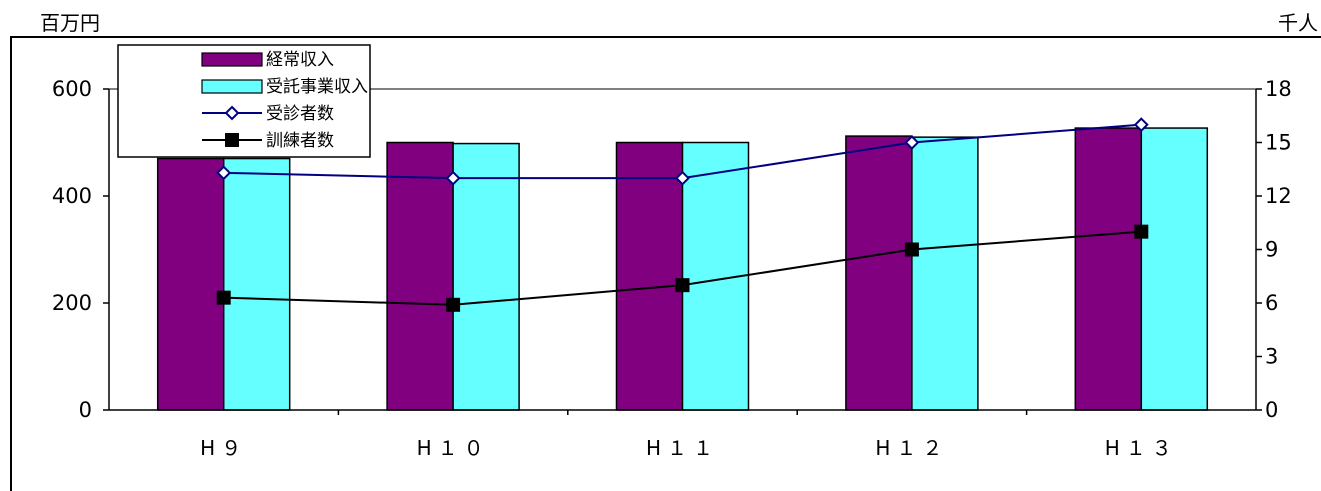  Describe the element at coordinates (300, 114) in the screenshot. I see `legend-label-2: 受診者数` at that location.